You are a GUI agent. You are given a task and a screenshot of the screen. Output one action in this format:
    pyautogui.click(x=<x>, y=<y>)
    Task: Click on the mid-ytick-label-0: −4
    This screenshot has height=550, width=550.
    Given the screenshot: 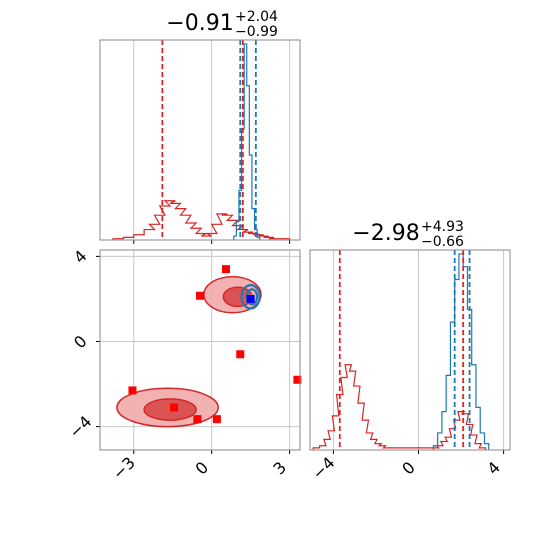 What is the action you would take?
    pyautogui.click(x=80, y=427)
    